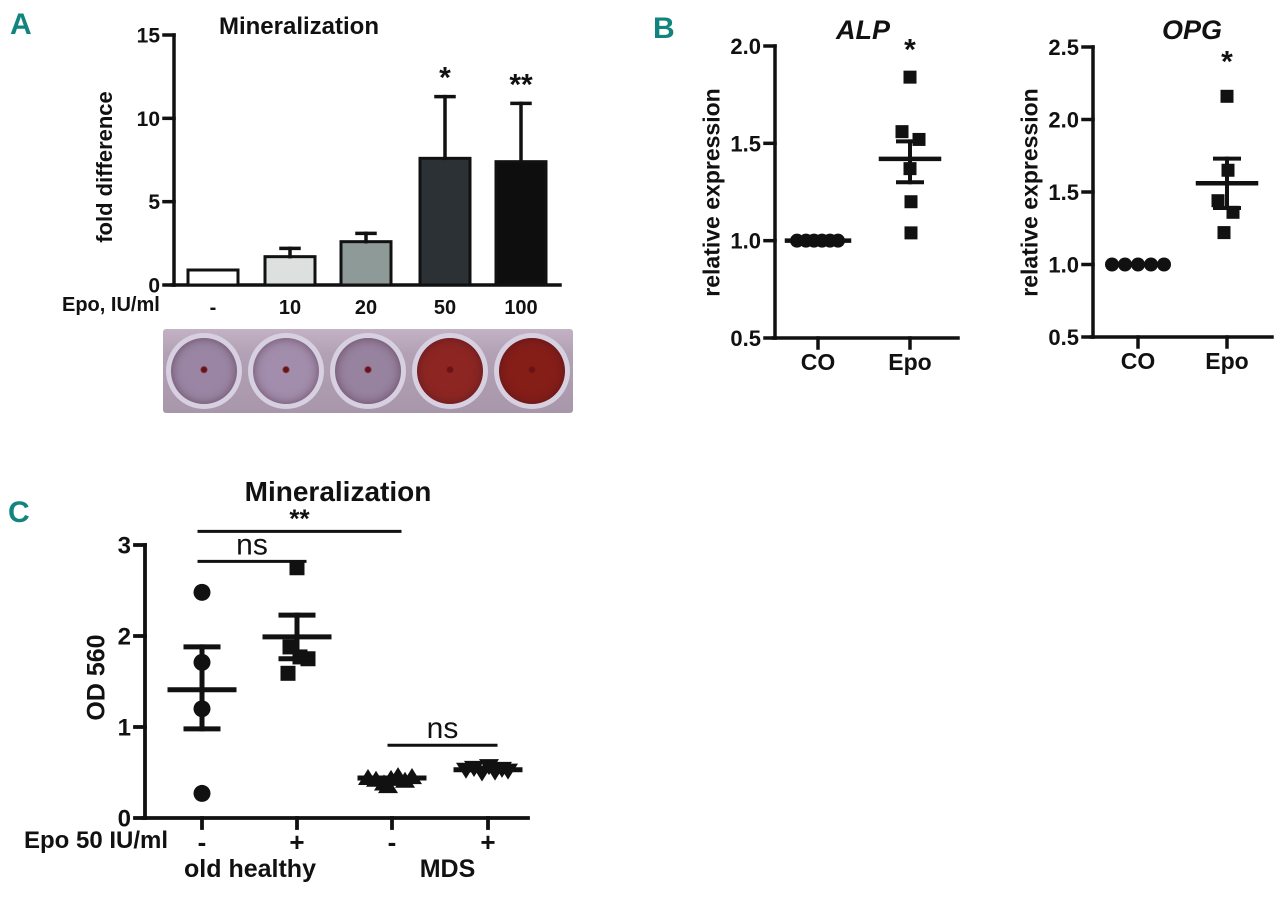  What do you see at coordinates (299, 26) in the screenshot?
I see `panel-a-chart-title: Mineralization` at bounding box center [299, 26].